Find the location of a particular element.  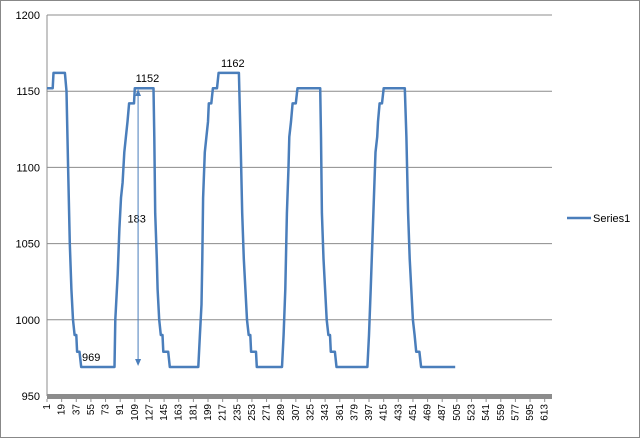

y-tick-label: 950 is located at coordinates (31, 397).